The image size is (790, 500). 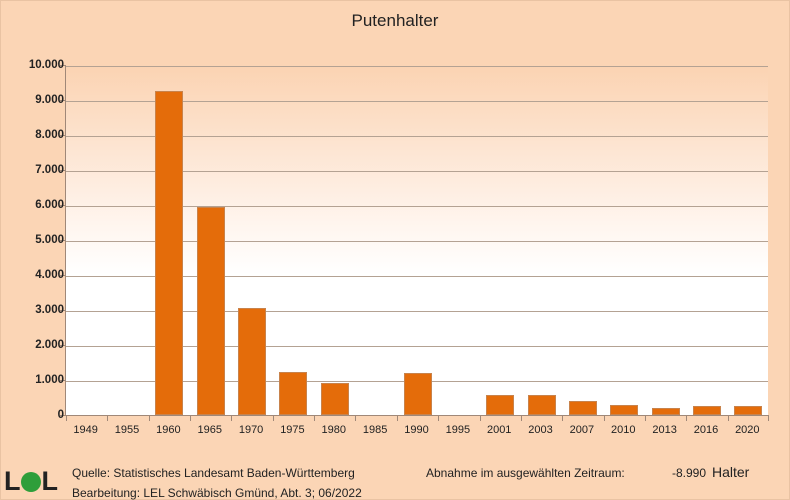 I want to click on bar-2013, so click(x=665, y=411).